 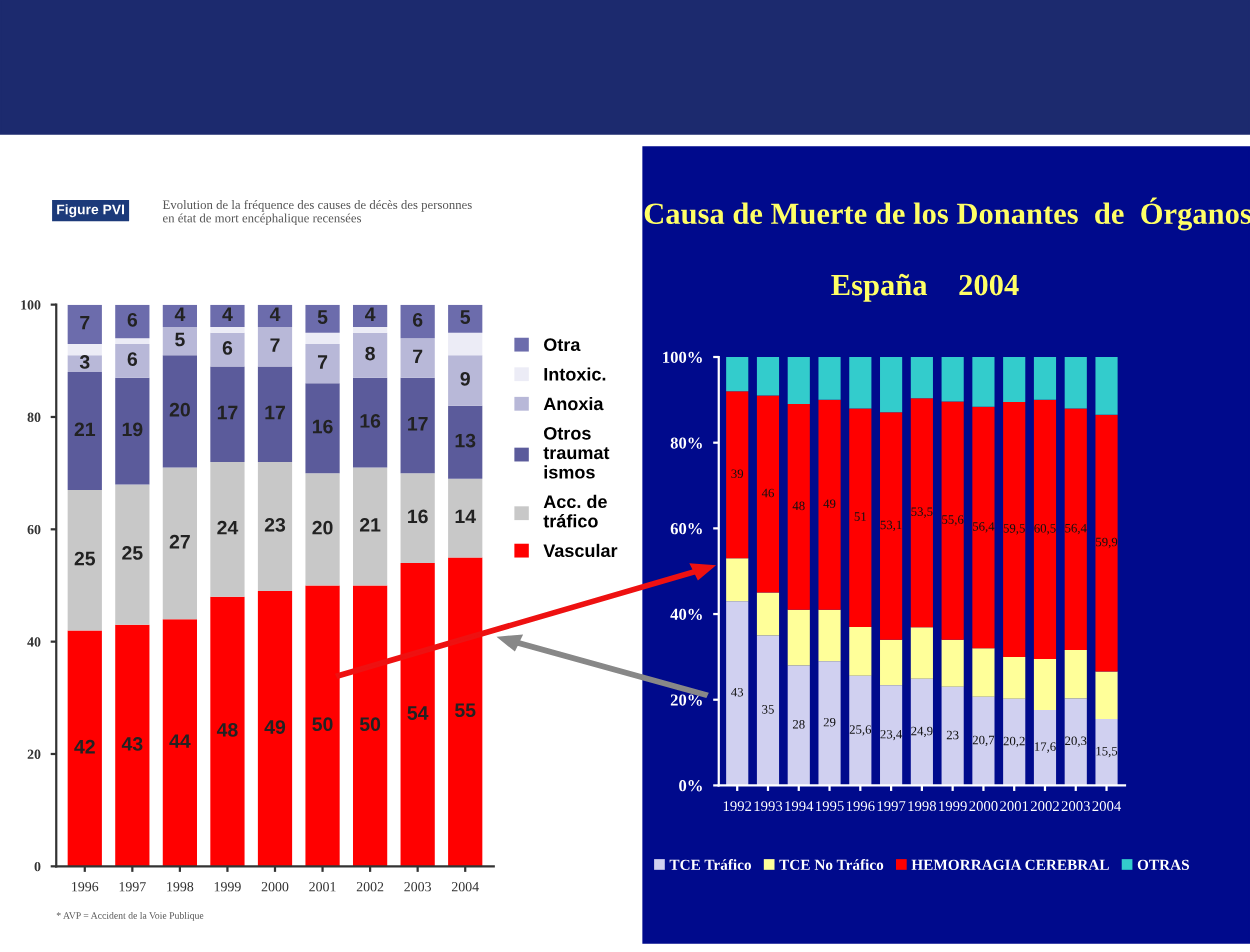 What do you see at coordinates (228, 527) in the screenshot?
I see `data-label: 24` at bounding box center [228, 527].